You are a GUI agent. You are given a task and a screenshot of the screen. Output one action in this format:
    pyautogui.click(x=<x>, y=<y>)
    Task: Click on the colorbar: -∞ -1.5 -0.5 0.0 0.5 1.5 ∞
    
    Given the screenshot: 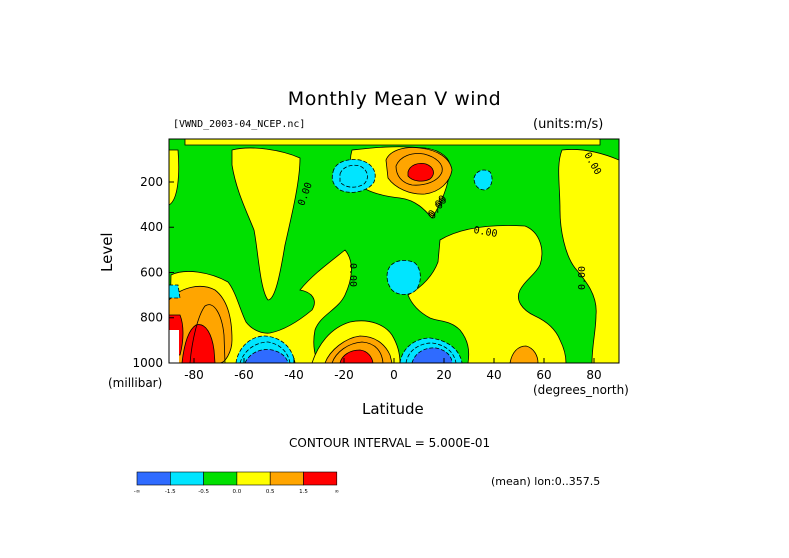 What is the action you would take?
    pyautogui.click(x=237, y=483)
    